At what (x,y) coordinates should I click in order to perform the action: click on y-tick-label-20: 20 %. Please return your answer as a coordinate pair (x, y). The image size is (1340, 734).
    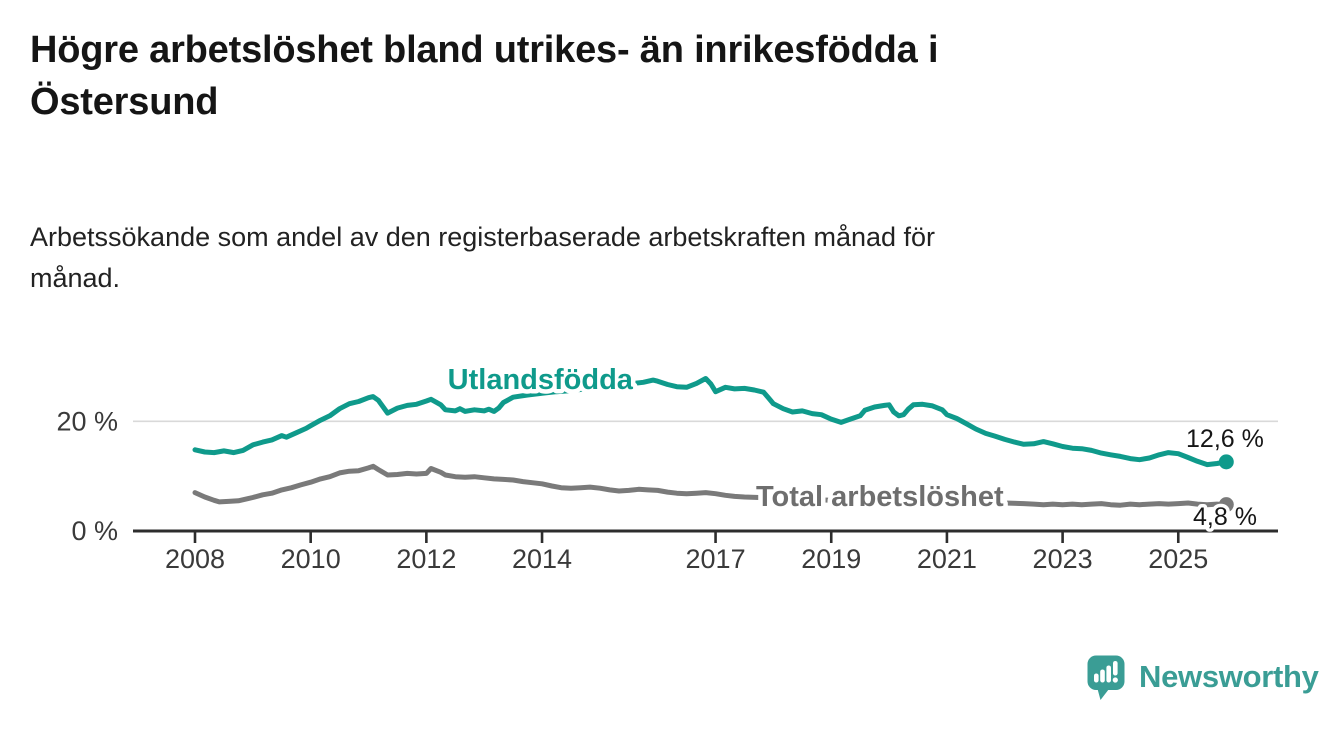
    Looking at the image, I should click on (87, 421).